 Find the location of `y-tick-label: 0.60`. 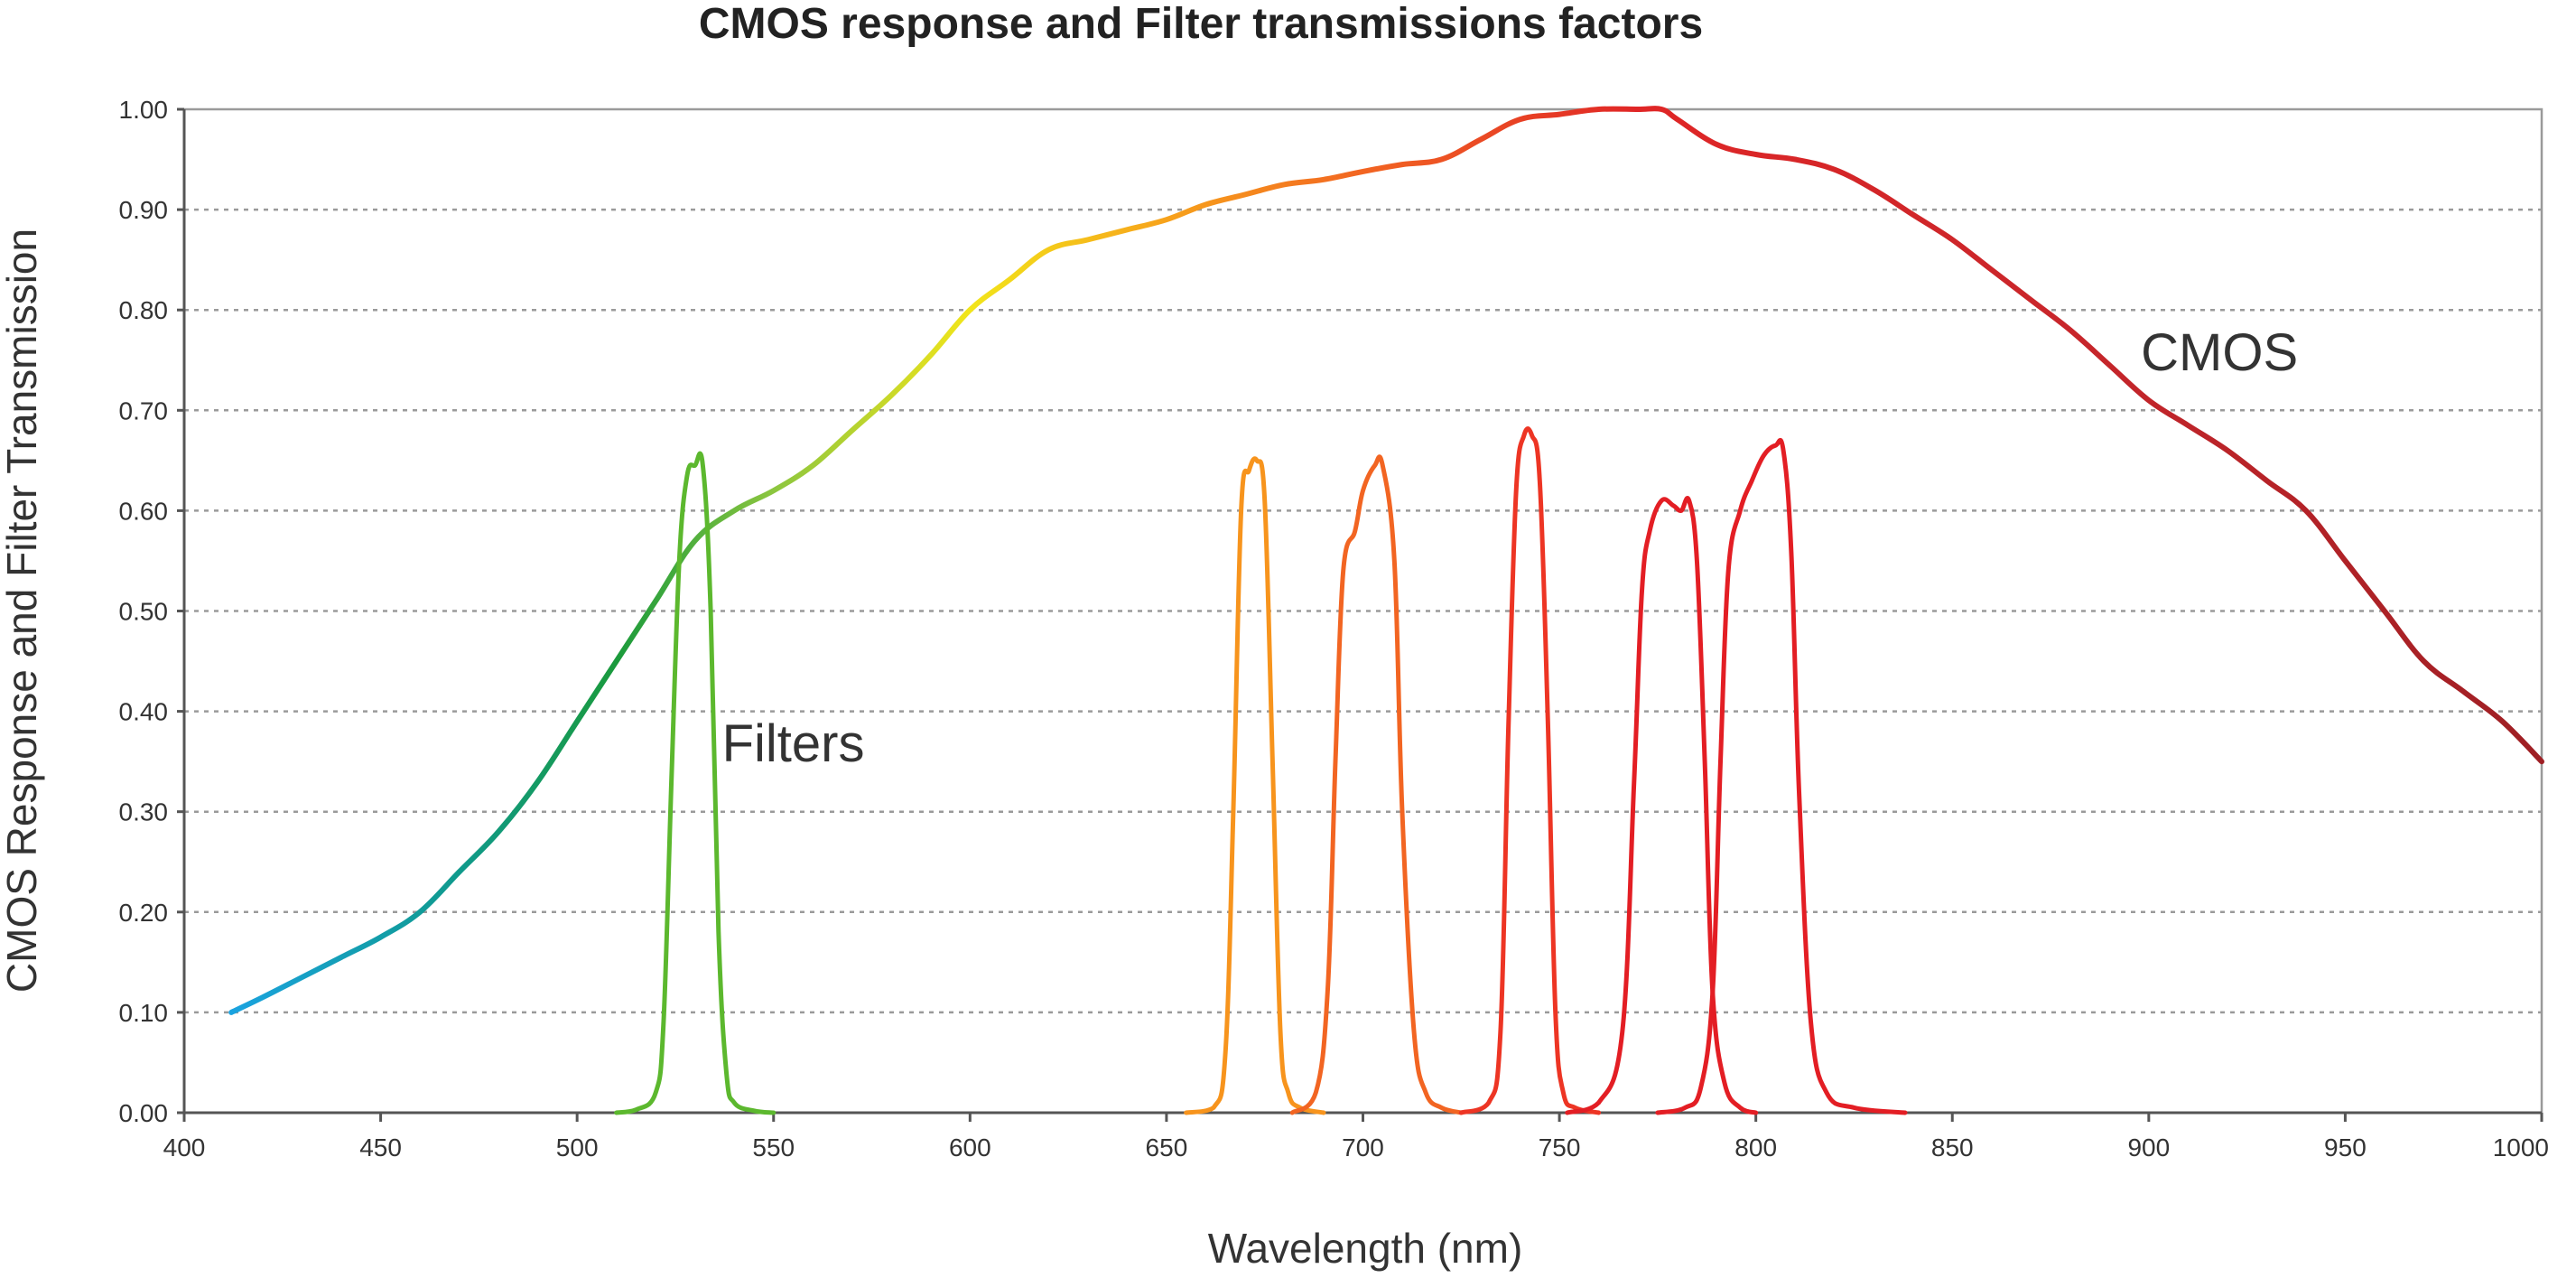

y-tick-label: 0.60 is located at coordinates (144, 511).